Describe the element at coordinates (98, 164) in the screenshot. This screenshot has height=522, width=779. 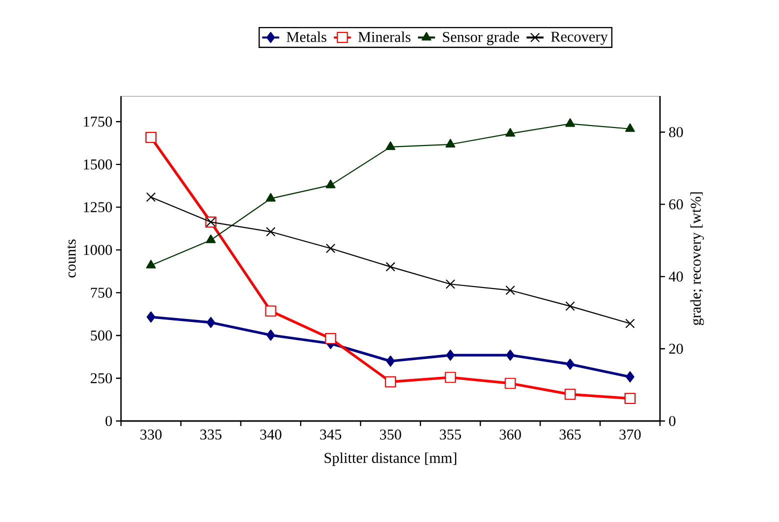
I see `y-tick-label: 1500` at that location.